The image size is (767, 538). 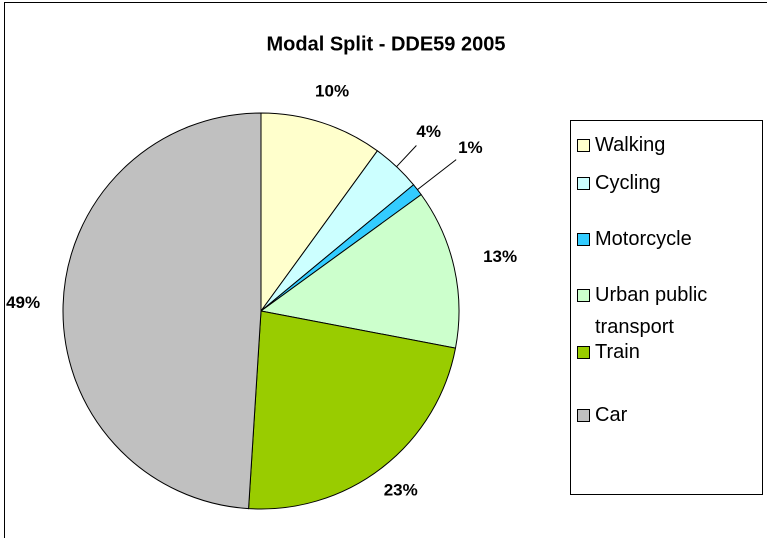 I want to click on legend-label: Urban public transport, so click(x=651, y=311).